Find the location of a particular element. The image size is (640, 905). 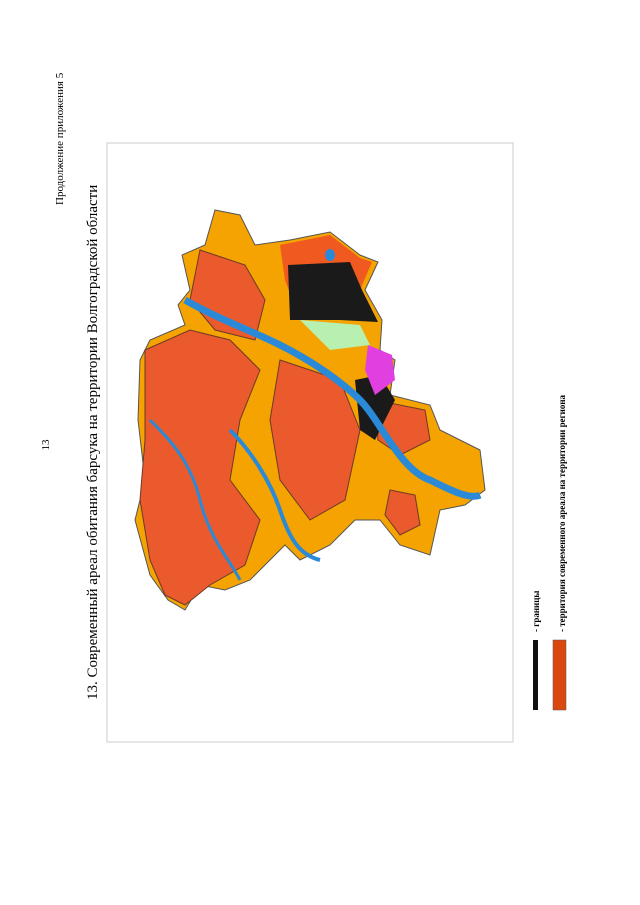

page-number: 13 is located at coordinates (46, 445).